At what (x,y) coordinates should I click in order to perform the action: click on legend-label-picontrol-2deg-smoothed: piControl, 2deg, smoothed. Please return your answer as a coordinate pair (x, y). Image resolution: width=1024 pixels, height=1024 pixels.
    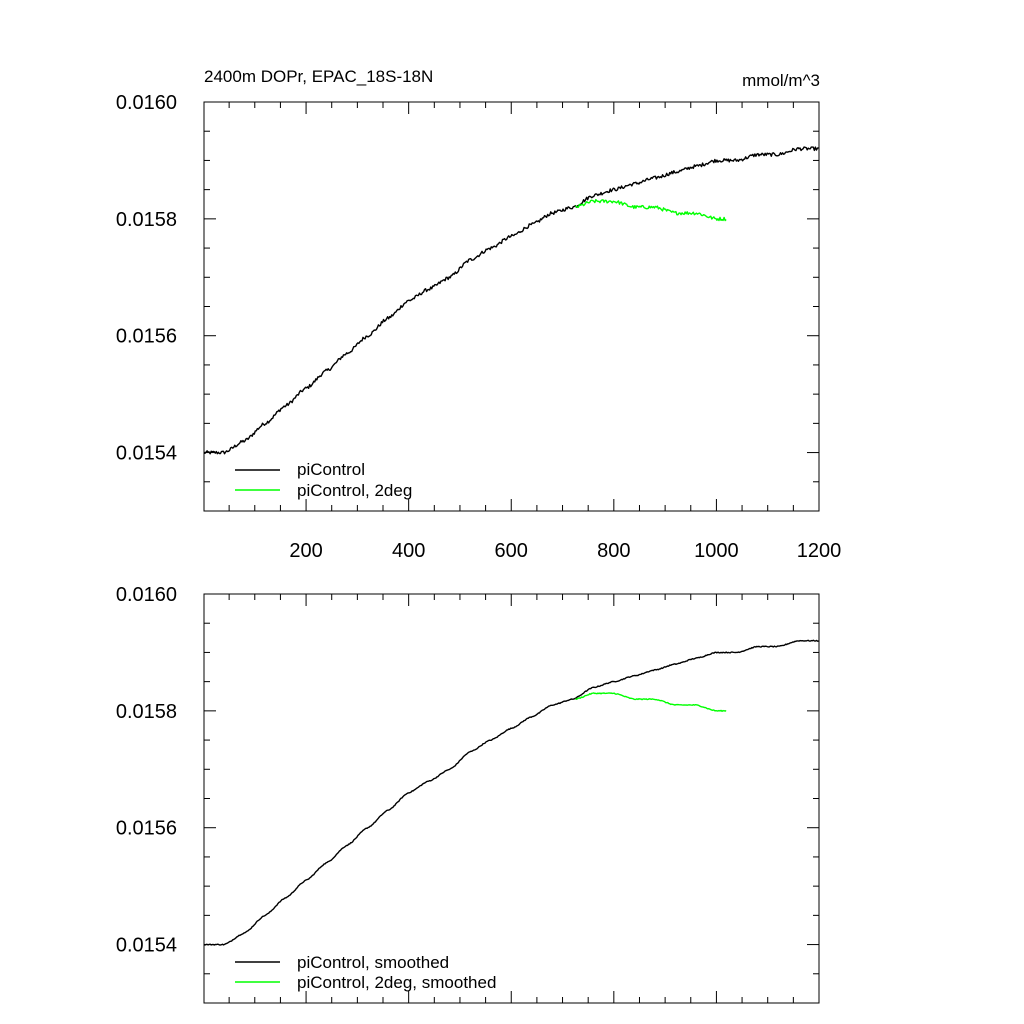
    Looking at the image, I should click on (396, 982).